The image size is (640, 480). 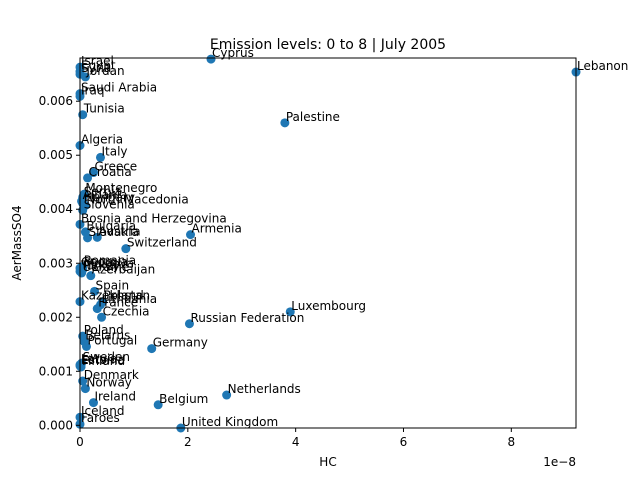 I want to click on data-label: United Kingdom, so click(x=230, y=422).